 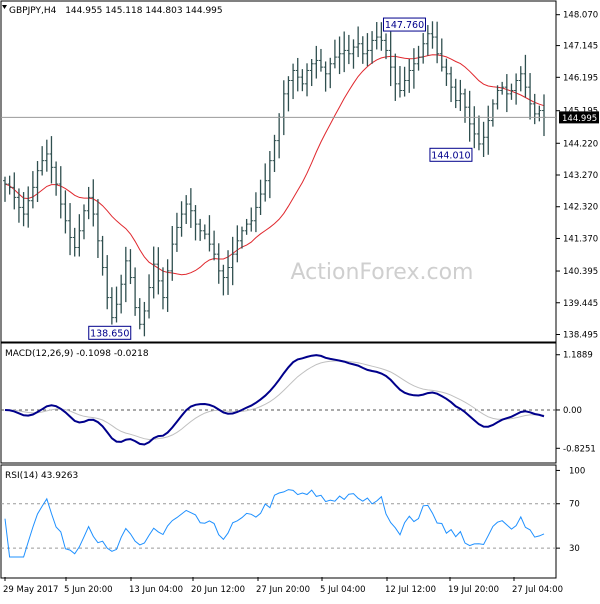 I want to click on low-annotation-label: 138.650, so click(x=109, y=333).